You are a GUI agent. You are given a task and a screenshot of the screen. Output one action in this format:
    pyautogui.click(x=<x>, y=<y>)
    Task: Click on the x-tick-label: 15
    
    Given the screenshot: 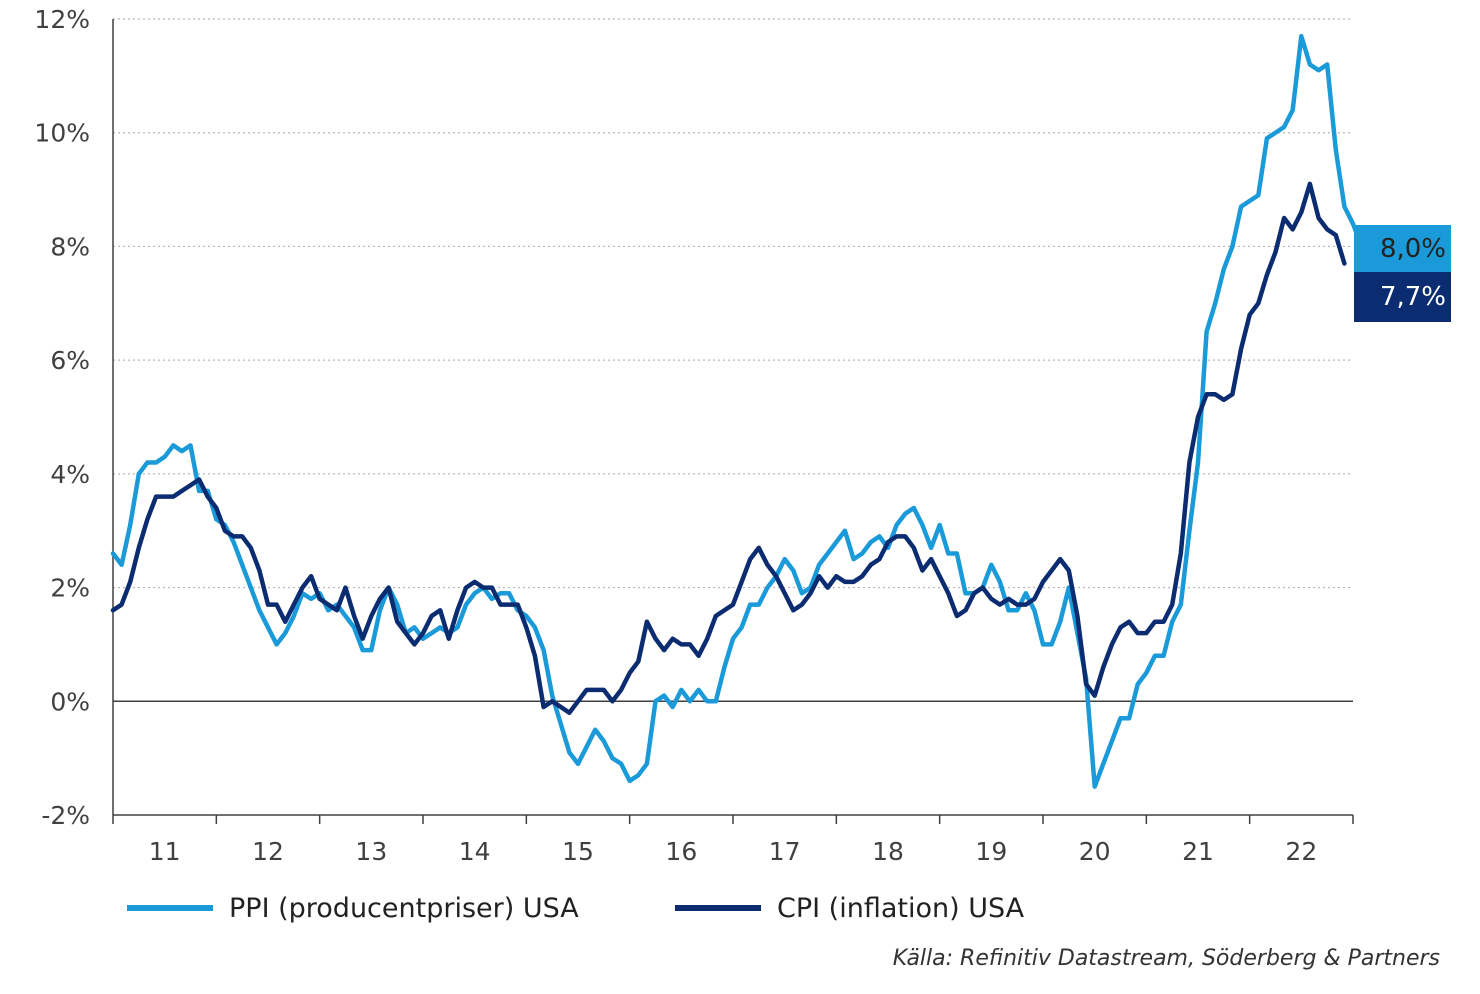 What is the action you would take?
    pyautogui.click(x=578, y=851)
    